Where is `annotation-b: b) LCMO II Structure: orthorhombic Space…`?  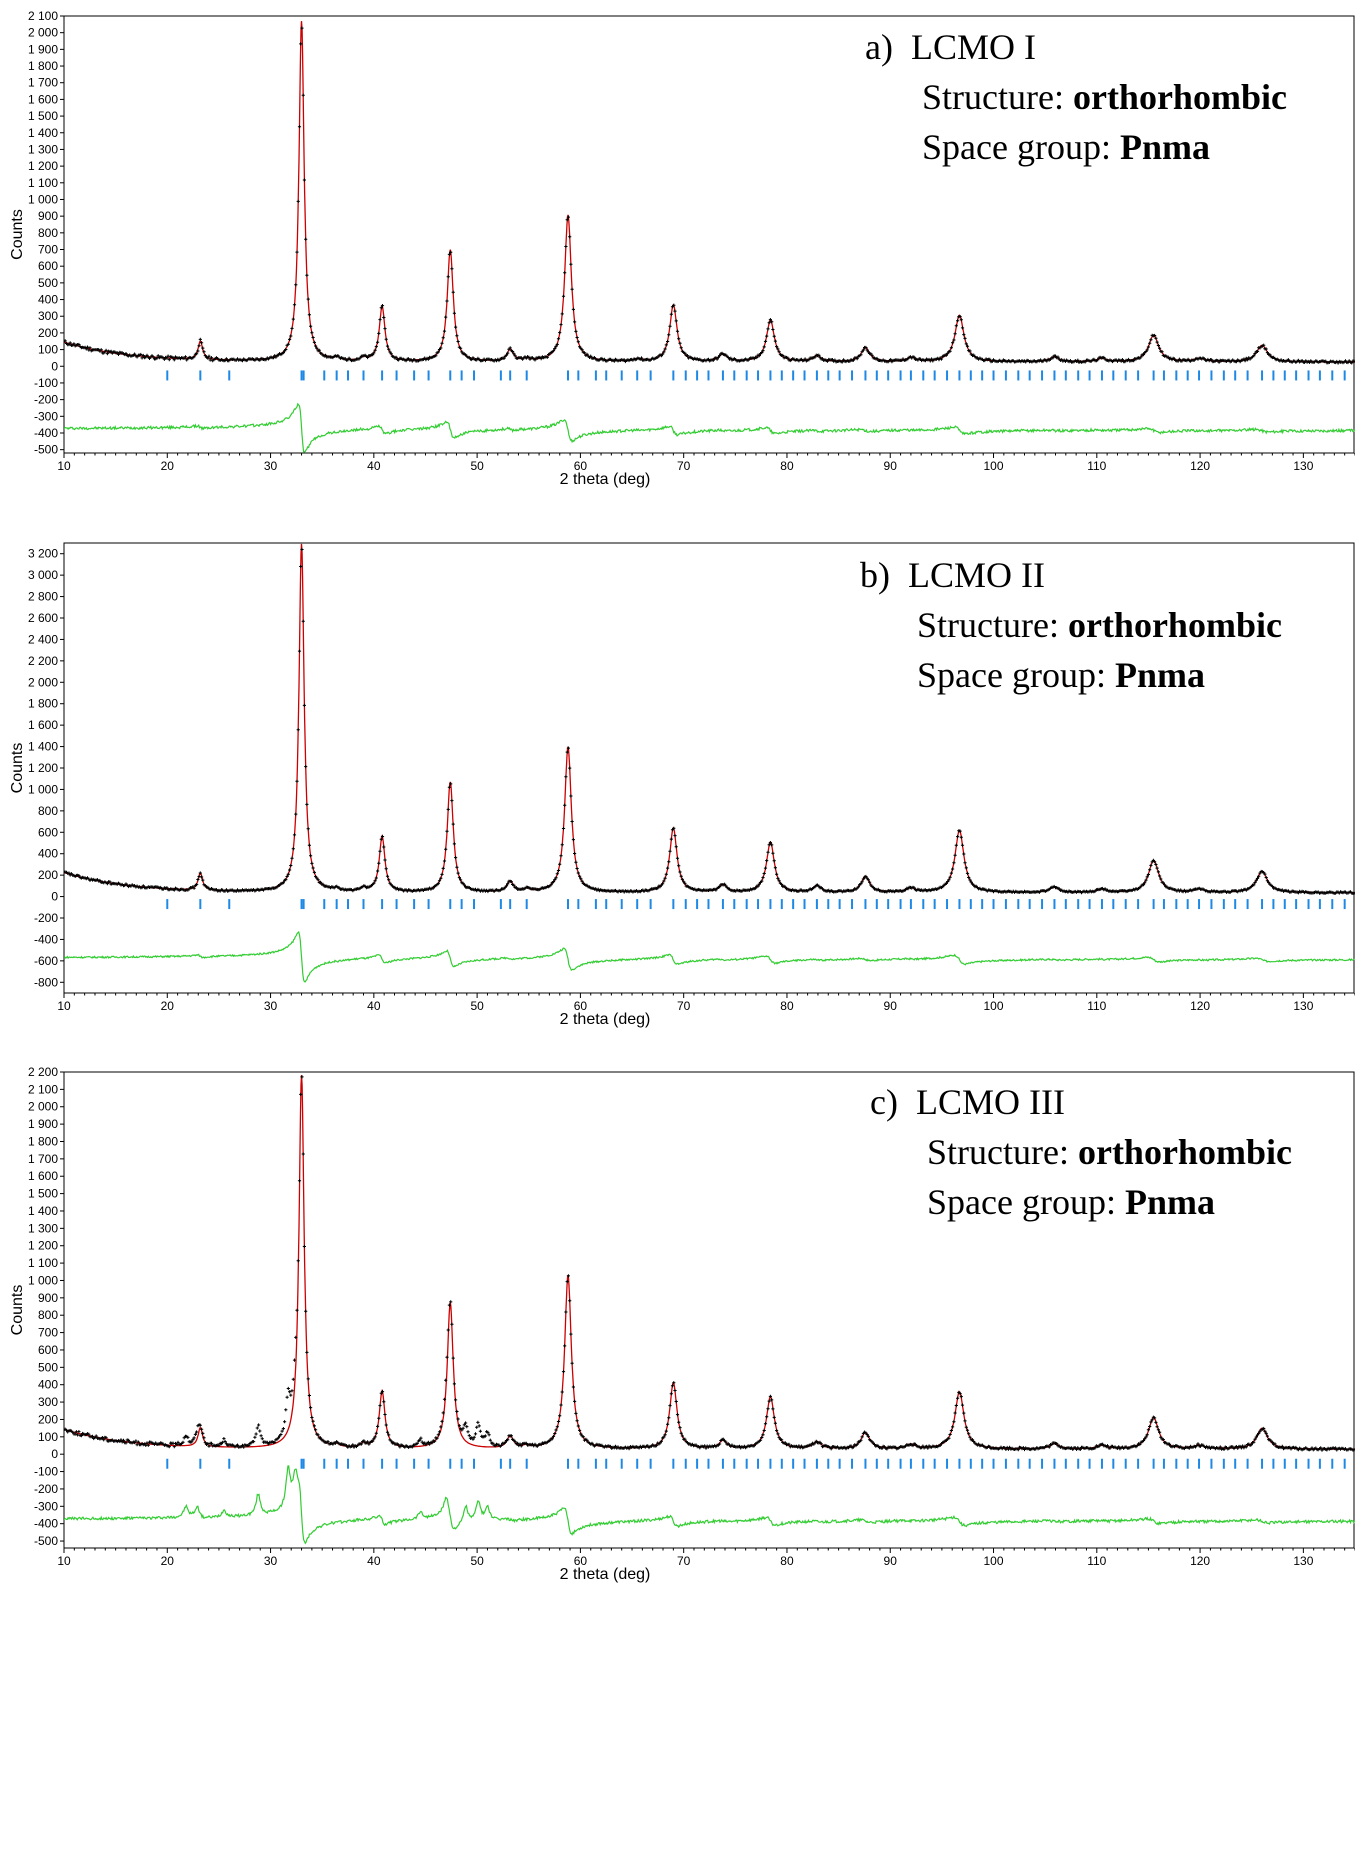 annotation-b: b) LCMO II Structure: orthorhombic Space… is located at coordinates (1071, 625).